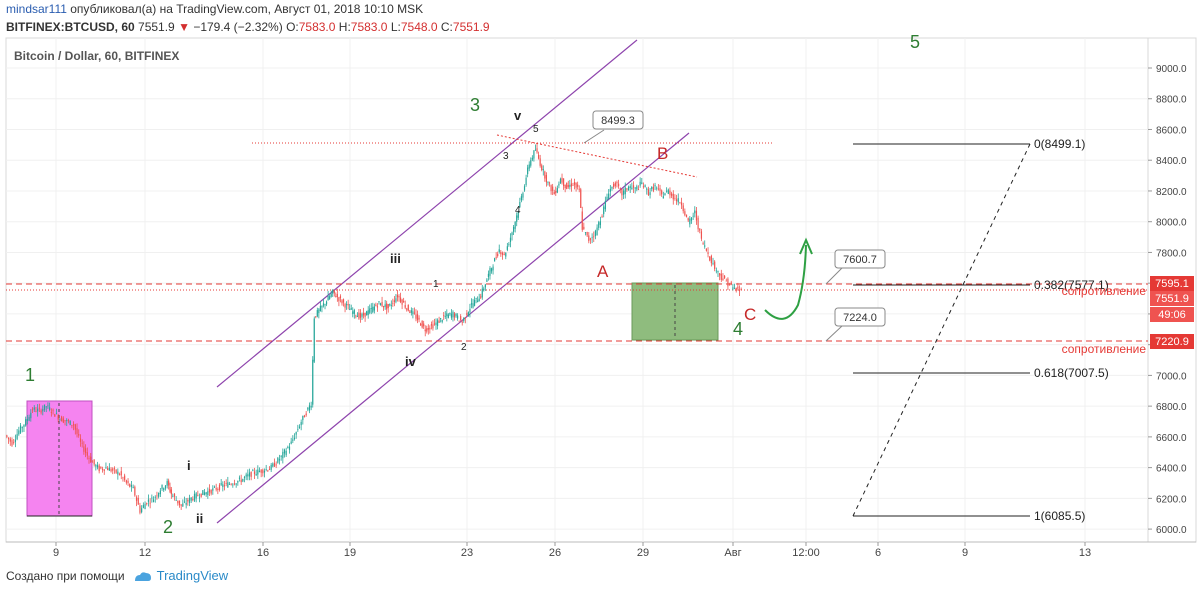  I want to click on y-tick-label: 6200.0, so click(1171, 499).